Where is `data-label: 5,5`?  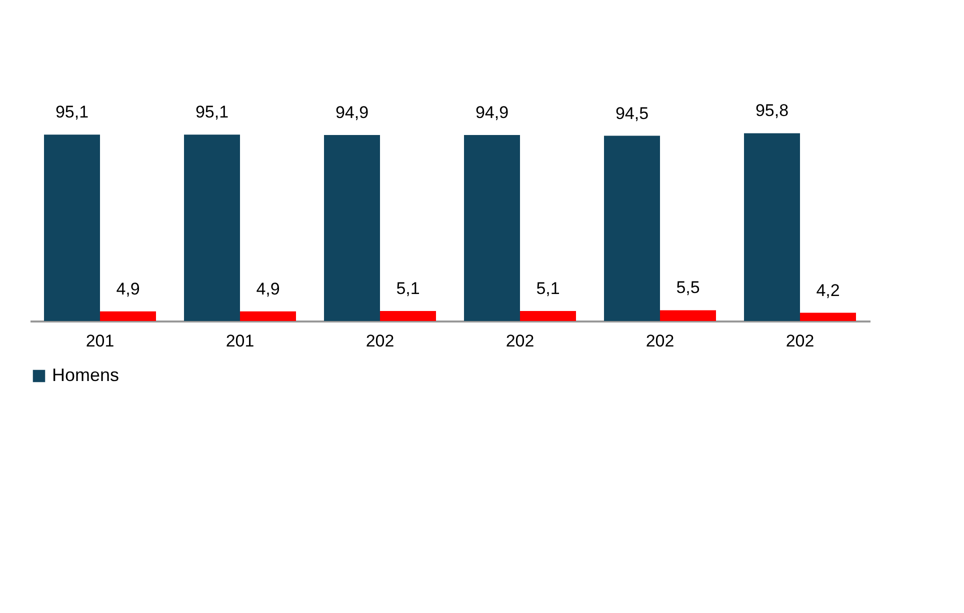 data-label: 5,5 is located at coordinates (688, 288).